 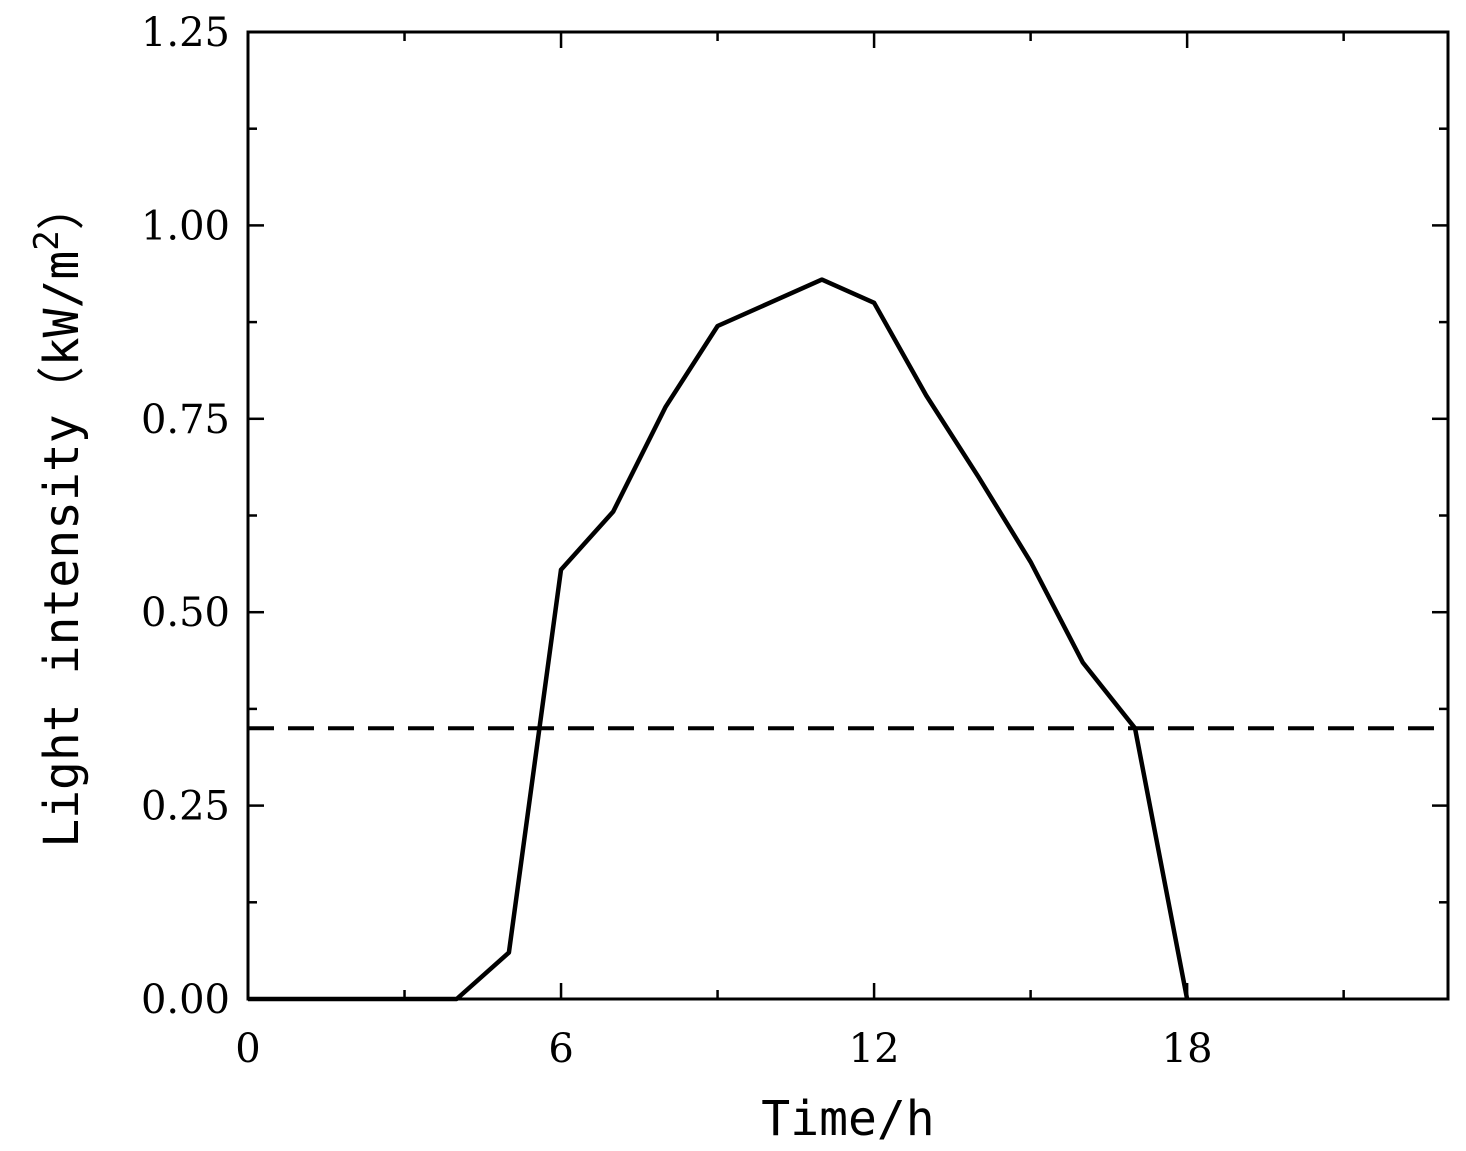 I want to click on y-tick-label: 1.25, so click(x=185, y=33).